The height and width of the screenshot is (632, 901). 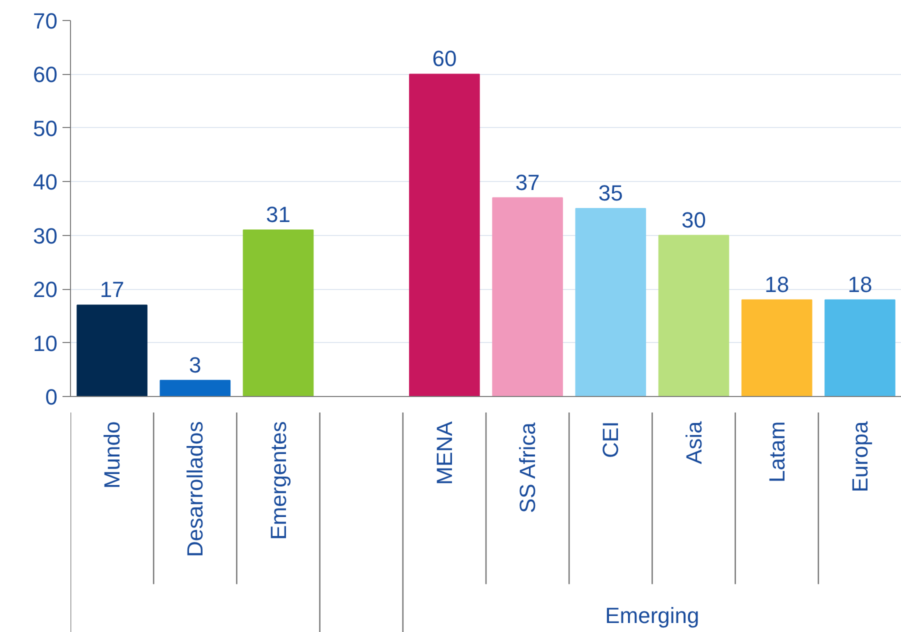 What do you see at coordinates (51, 397) in the screenshot?
I see `y-tick-label: 0` at bounding box center [51, 397].